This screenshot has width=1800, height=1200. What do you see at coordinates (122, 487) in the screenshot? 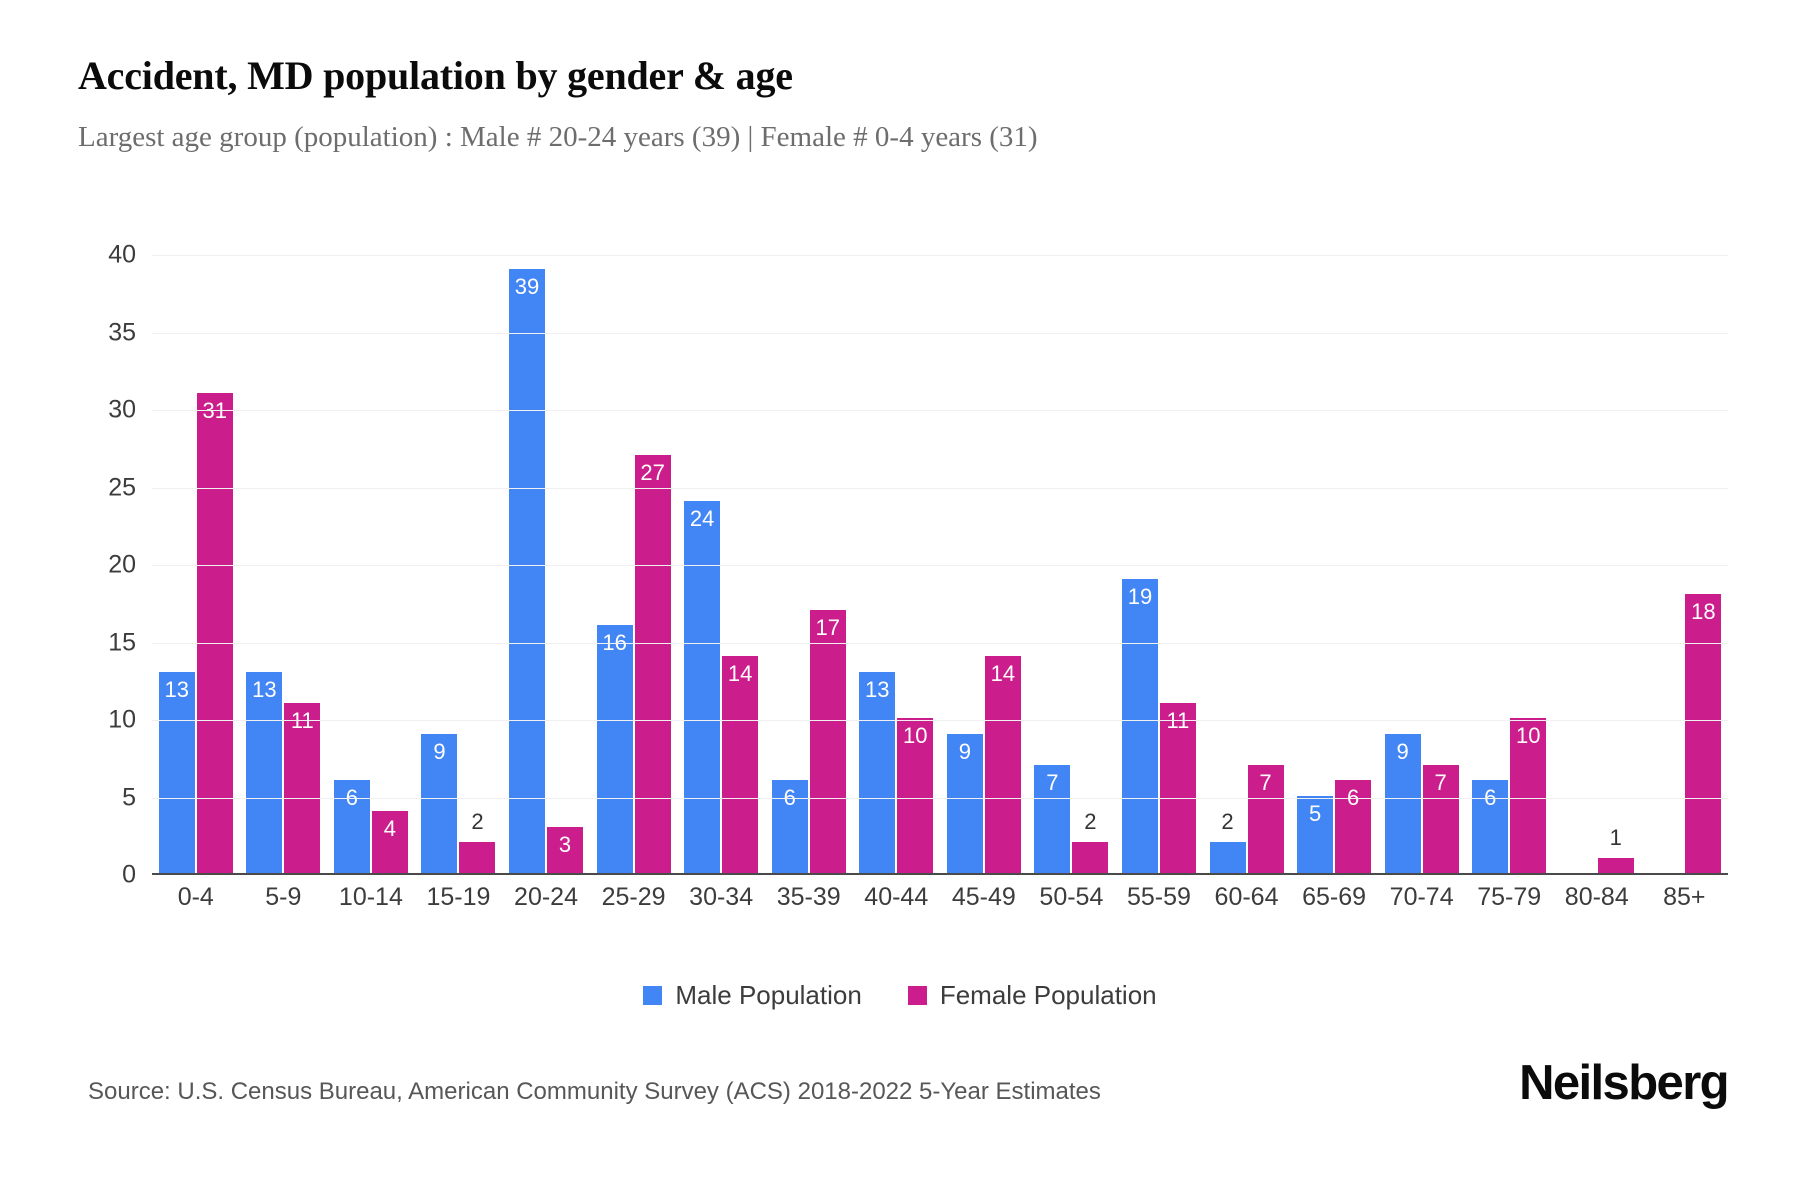
I see `y-axis-tick-label: 25` at bounding box center [122, 487].